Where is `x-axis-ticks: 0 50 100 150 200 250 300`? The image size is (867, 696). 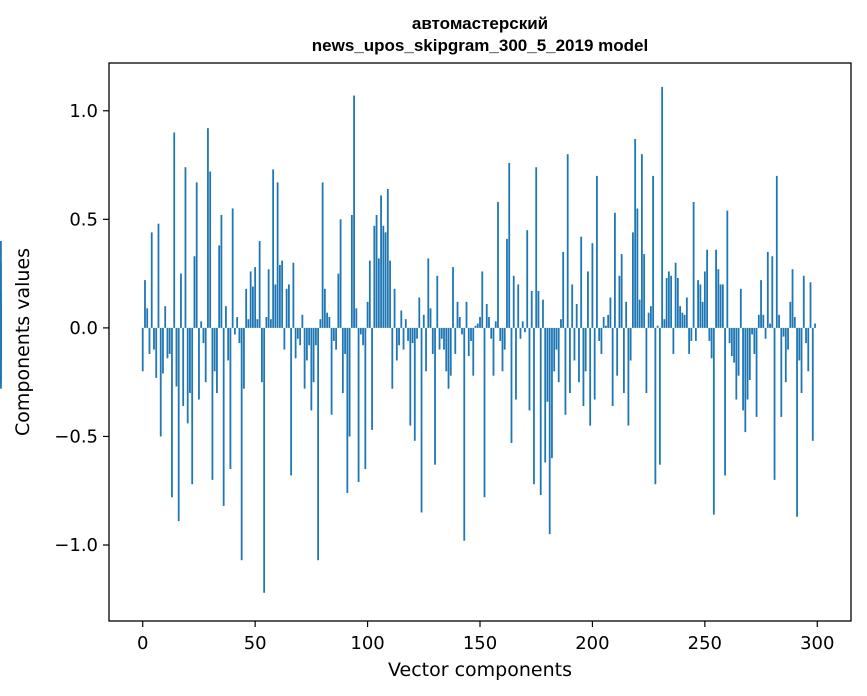 x-axis-ticks: 0 50 100 150 200 250 300 is located at coordinates (485, 637).